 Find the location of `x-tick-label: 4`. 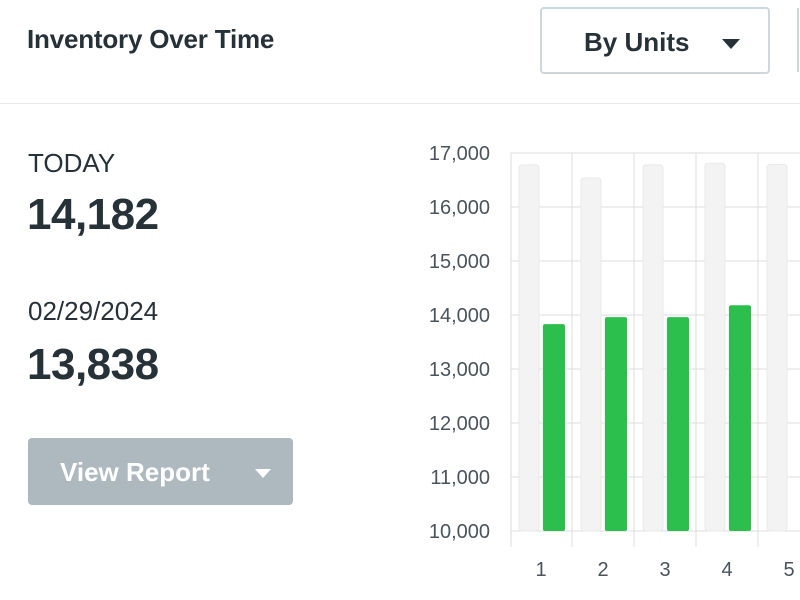

x-tick-label: 4 is located at coordinates (726, 570).